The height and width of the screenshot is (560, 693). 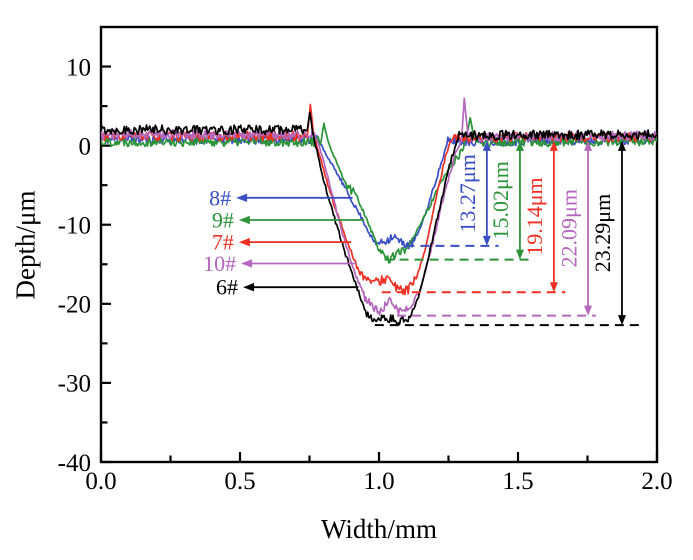 What do you see at coordinates (74, 384) in the screenshot?
I see `y-tick-label: -30` at bounding box center [74, 384].